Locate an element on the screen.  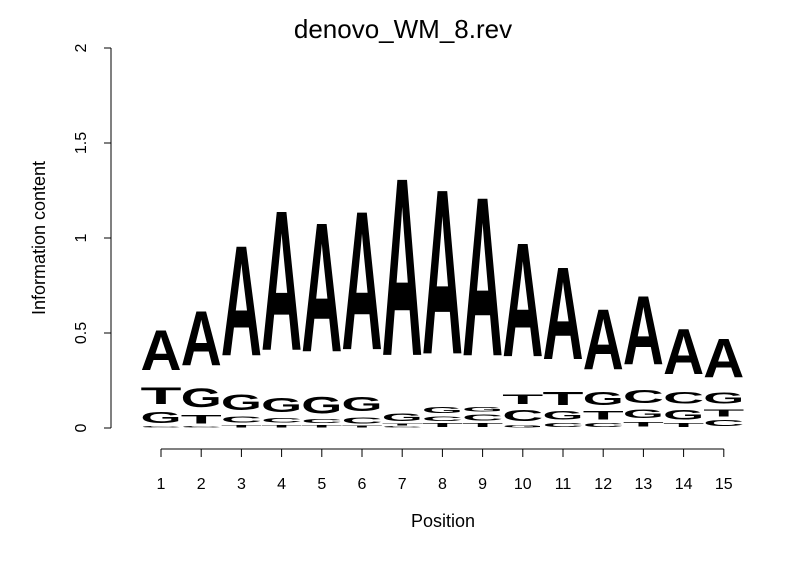
y-axis-label: Information content is located at coordinates (39, 238).